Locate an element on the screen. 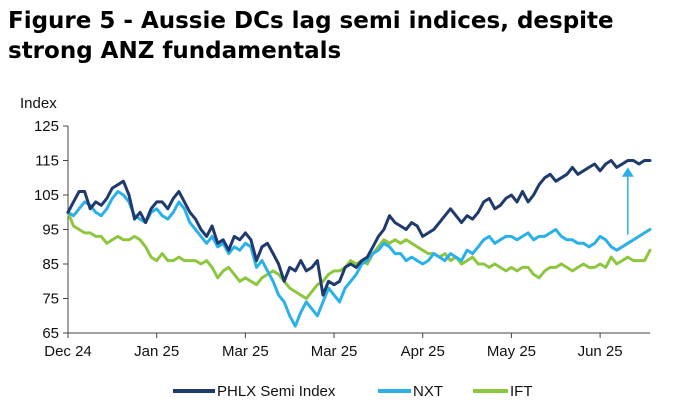 This screenshot has width=682, height=406. y-tick-label: 105 is located at coordinates (46, 195).